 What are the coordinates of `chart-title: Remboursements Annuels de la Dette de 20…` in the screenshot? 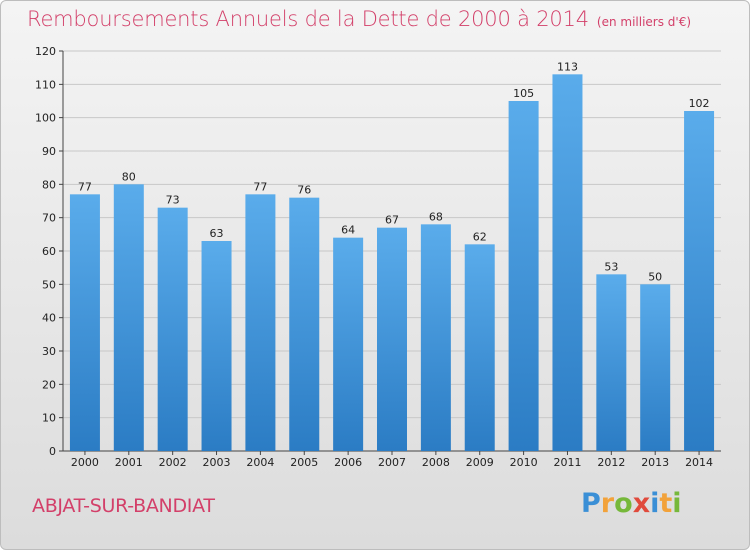 It's located at (359, 19).